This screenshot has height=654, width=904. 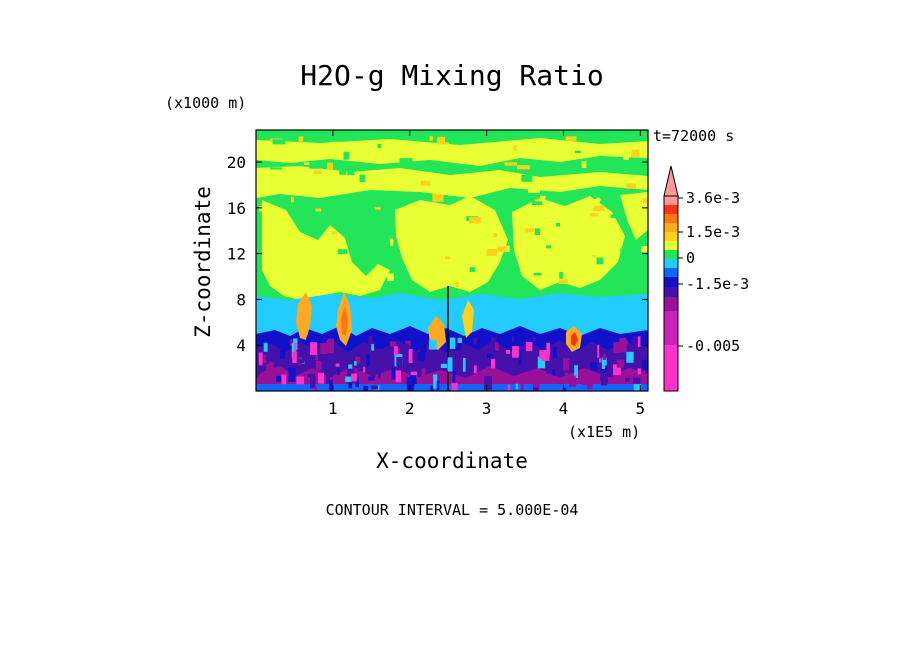 I want to click on colorbar-tick-label: -0.005, so click(x=713, y=346).